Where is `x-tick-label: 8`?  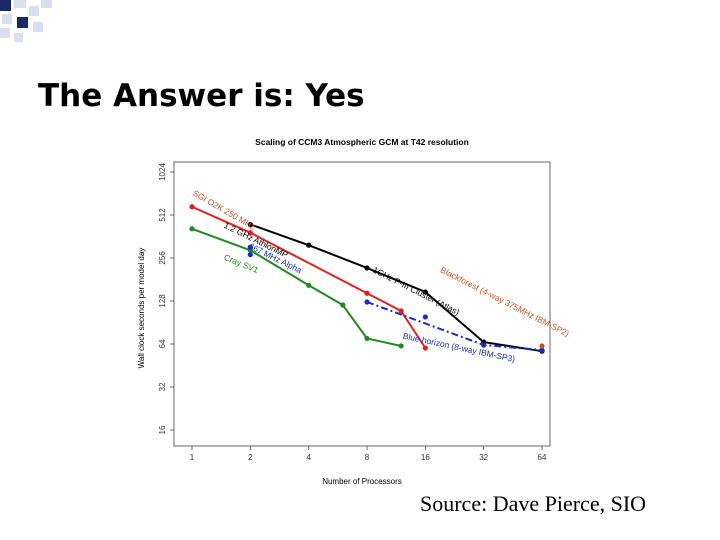 x-tick-label: 8 is located at coordinates (367, 457).